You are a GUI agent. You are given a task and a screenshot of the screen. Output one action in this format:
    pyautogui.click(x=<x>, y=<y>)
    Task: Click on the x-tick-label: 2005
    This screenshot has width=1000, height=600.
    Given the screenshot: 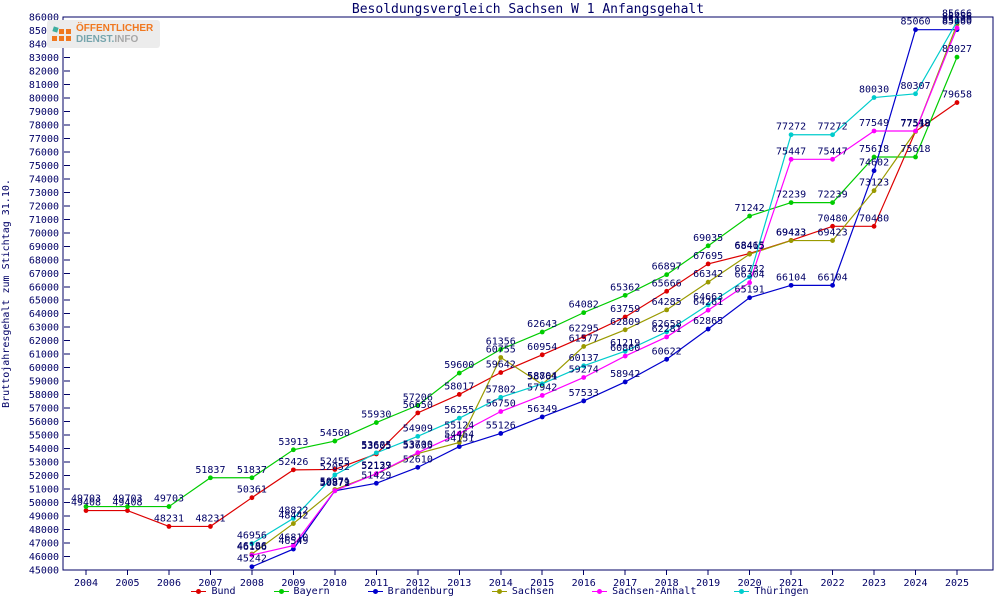 What is the action you would take?
    pyautogui.click(x=127, y=583)
    